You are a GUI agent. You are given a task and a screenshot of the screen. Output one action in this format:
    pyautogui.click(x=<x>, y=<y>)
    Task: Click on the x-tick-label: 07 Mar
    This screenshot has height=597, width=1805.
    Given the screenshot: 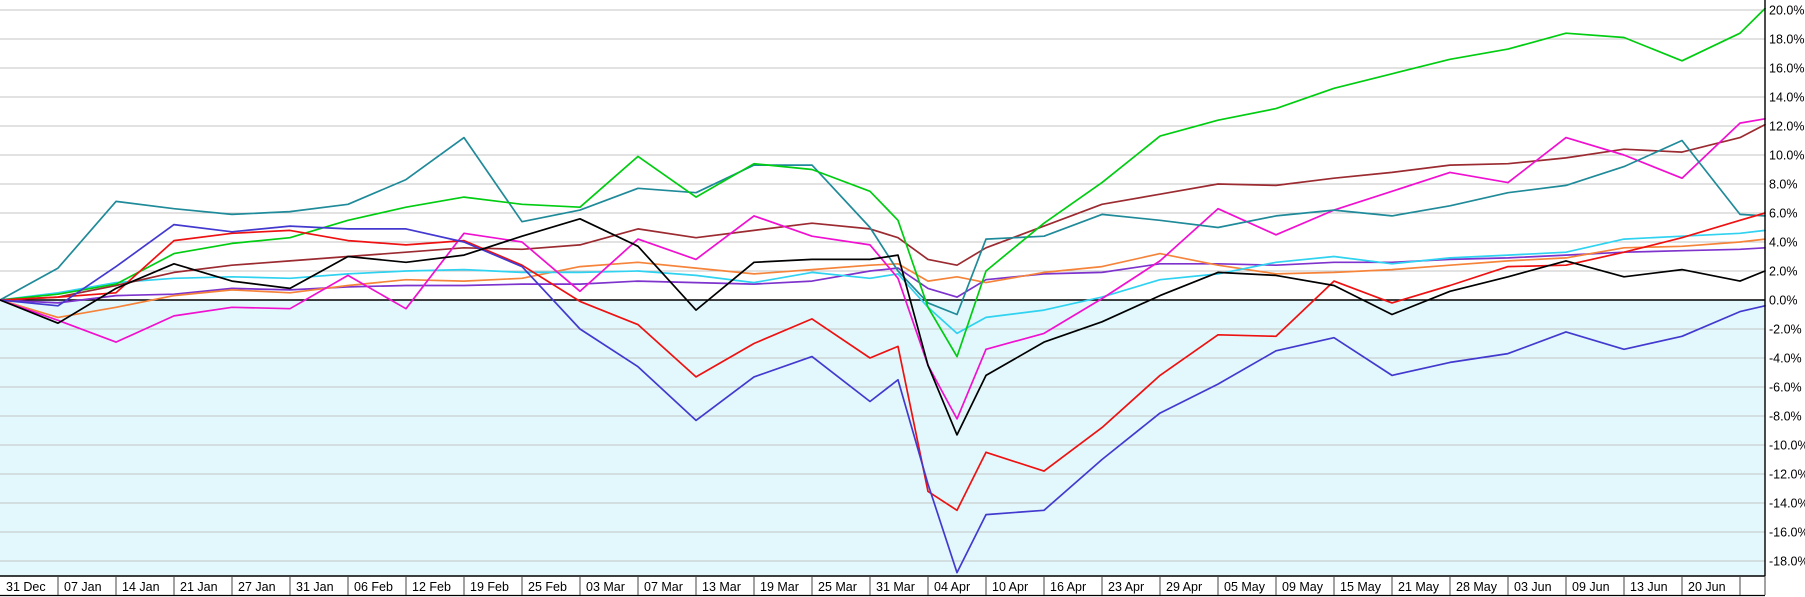 What is the action you would take?
    pyautogui.click(x=663, y=587)
    